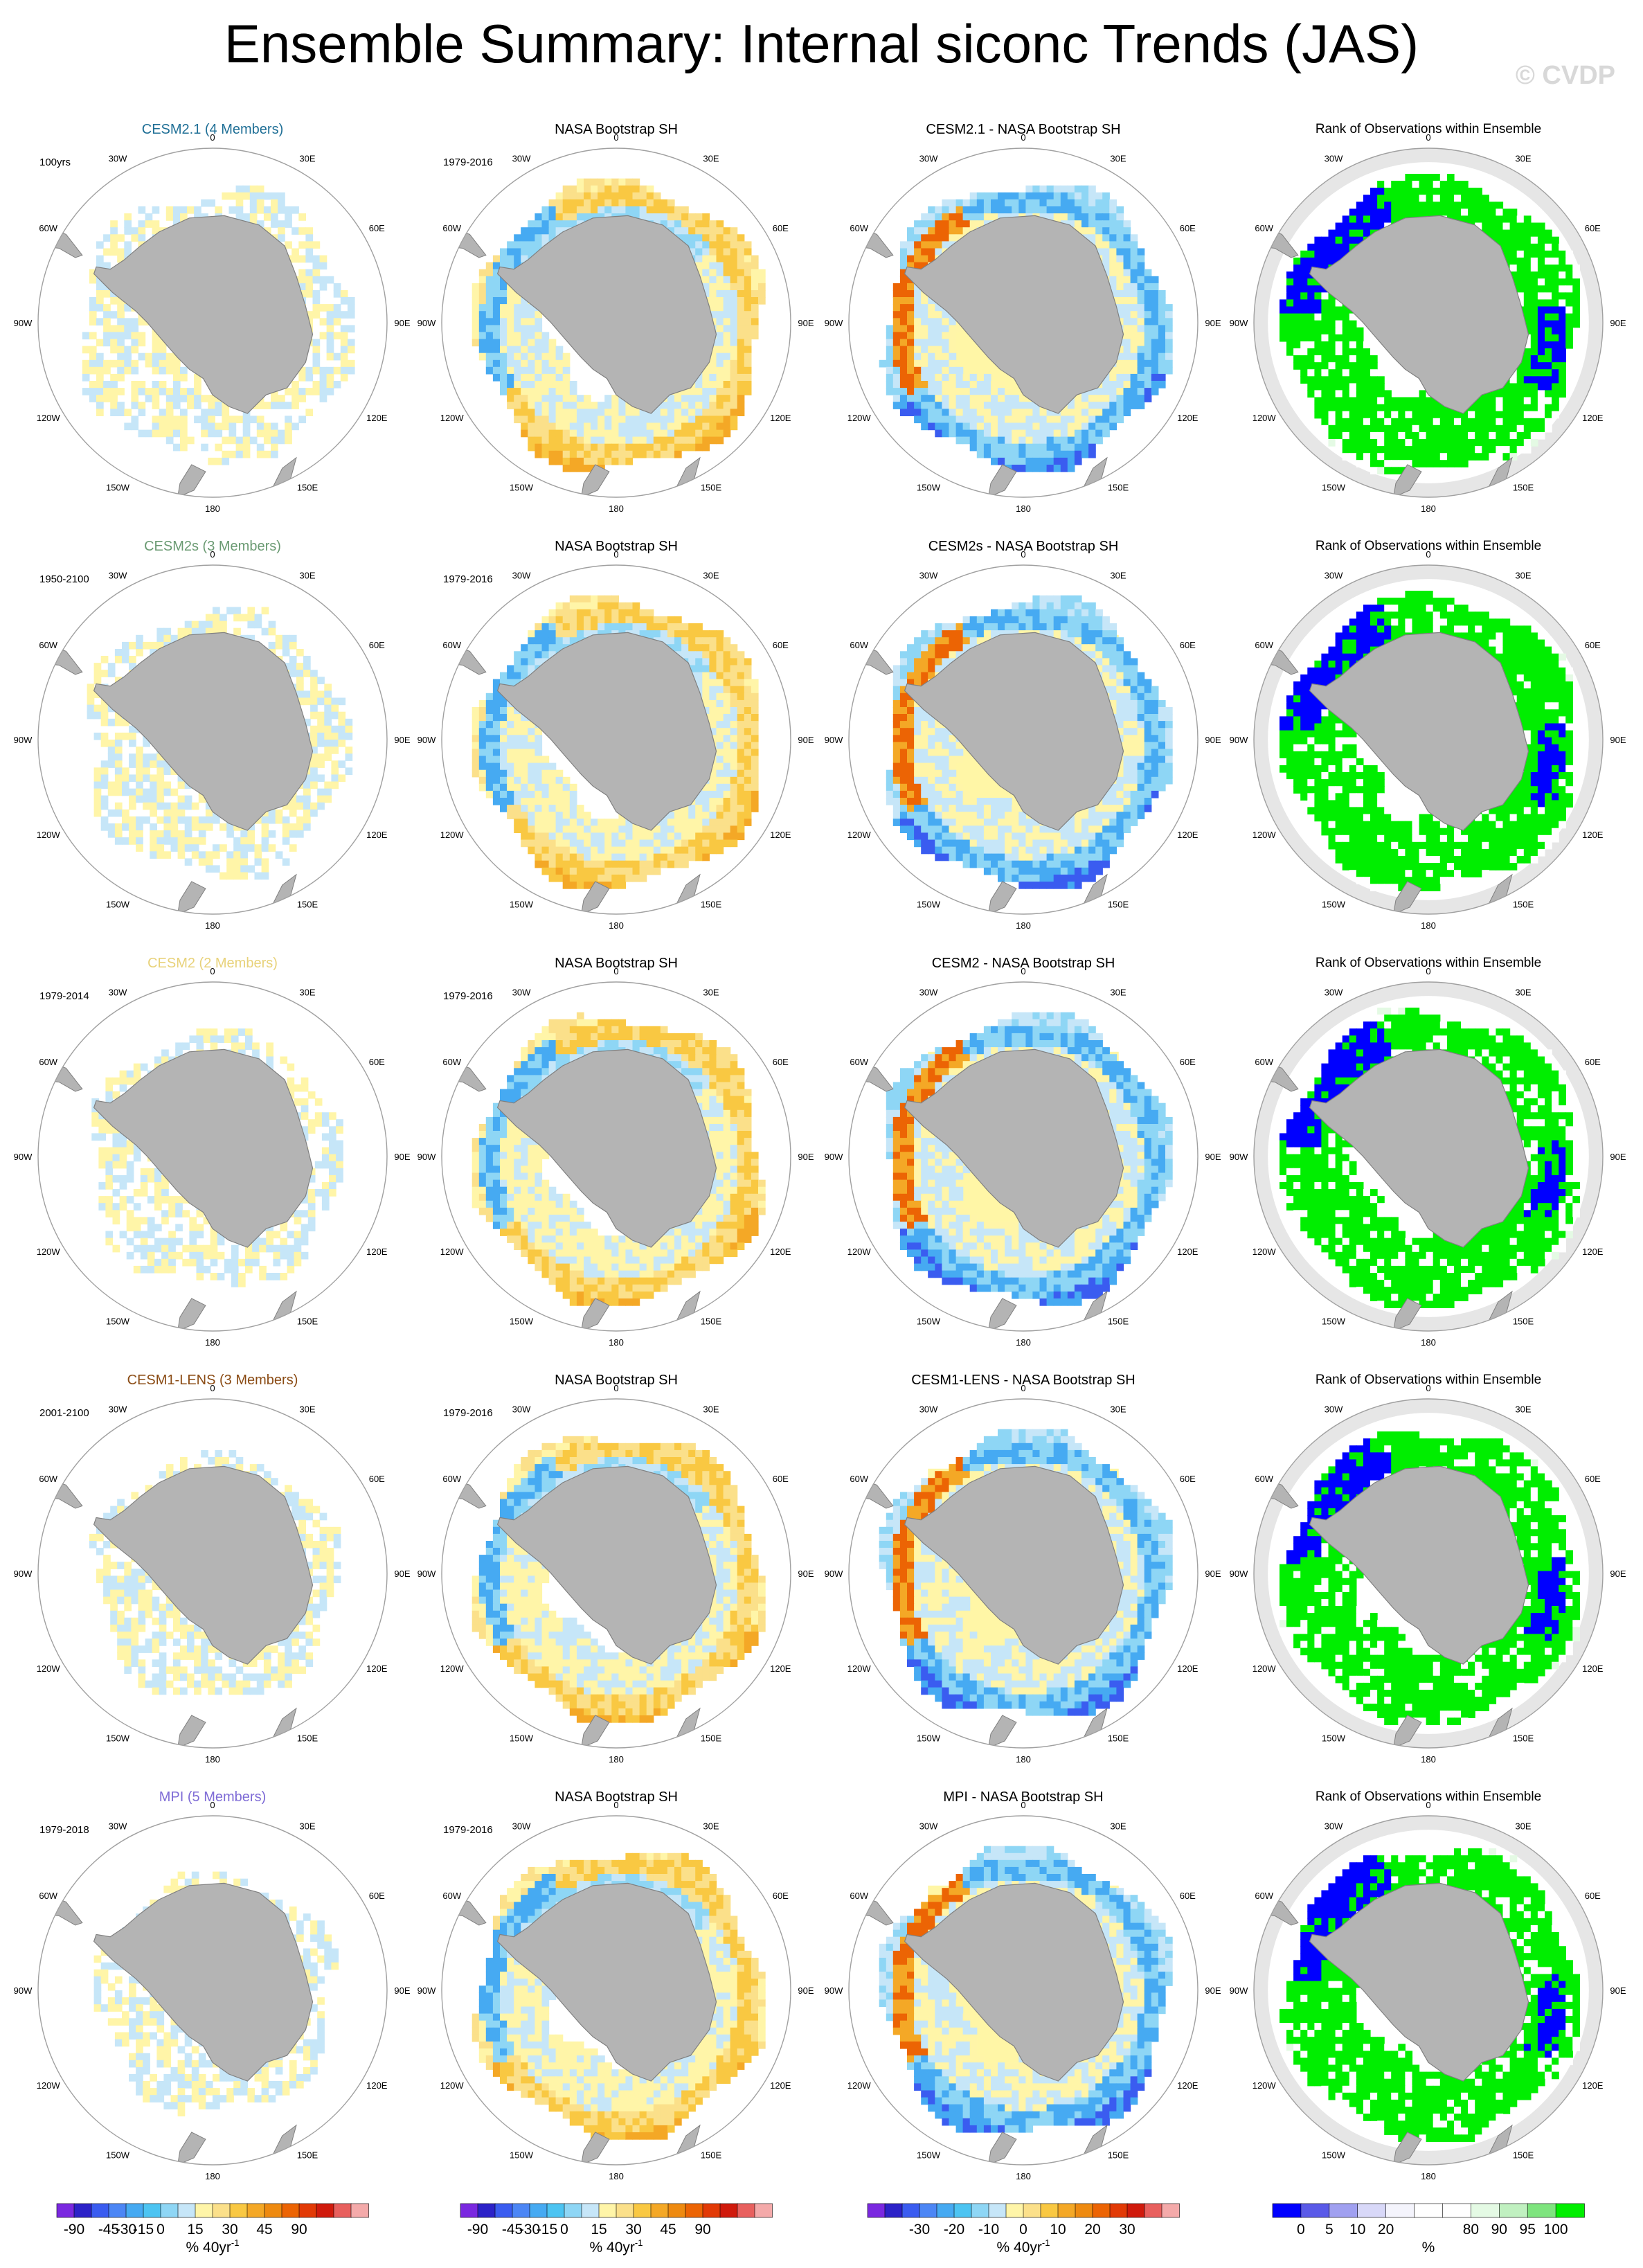 This screenshot has width=1643, height=2268. What do you see at coordinates (299, 2230) in the screenshot?
I see `colorbar-tick-label: 90` at bounding box center [299, 2230].